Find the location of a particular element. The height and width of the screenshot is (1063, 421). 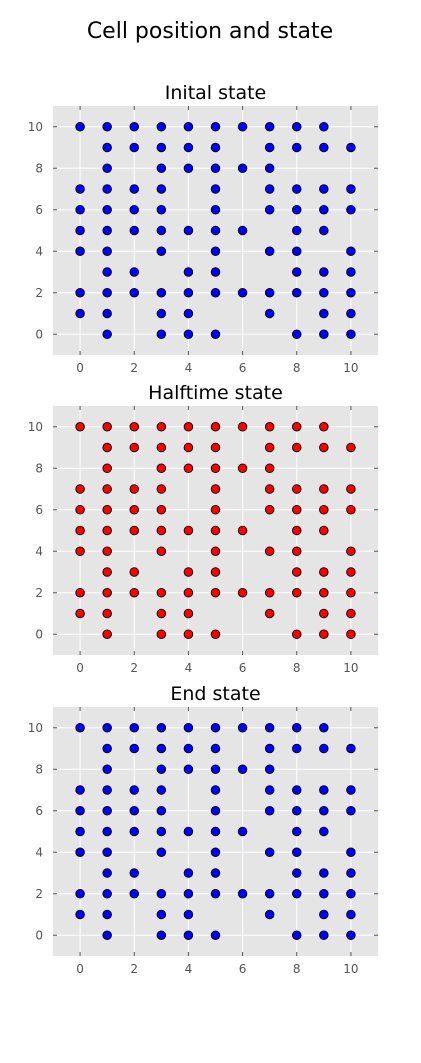

y-tick-label: 2 is located at coordinates (39, 593).